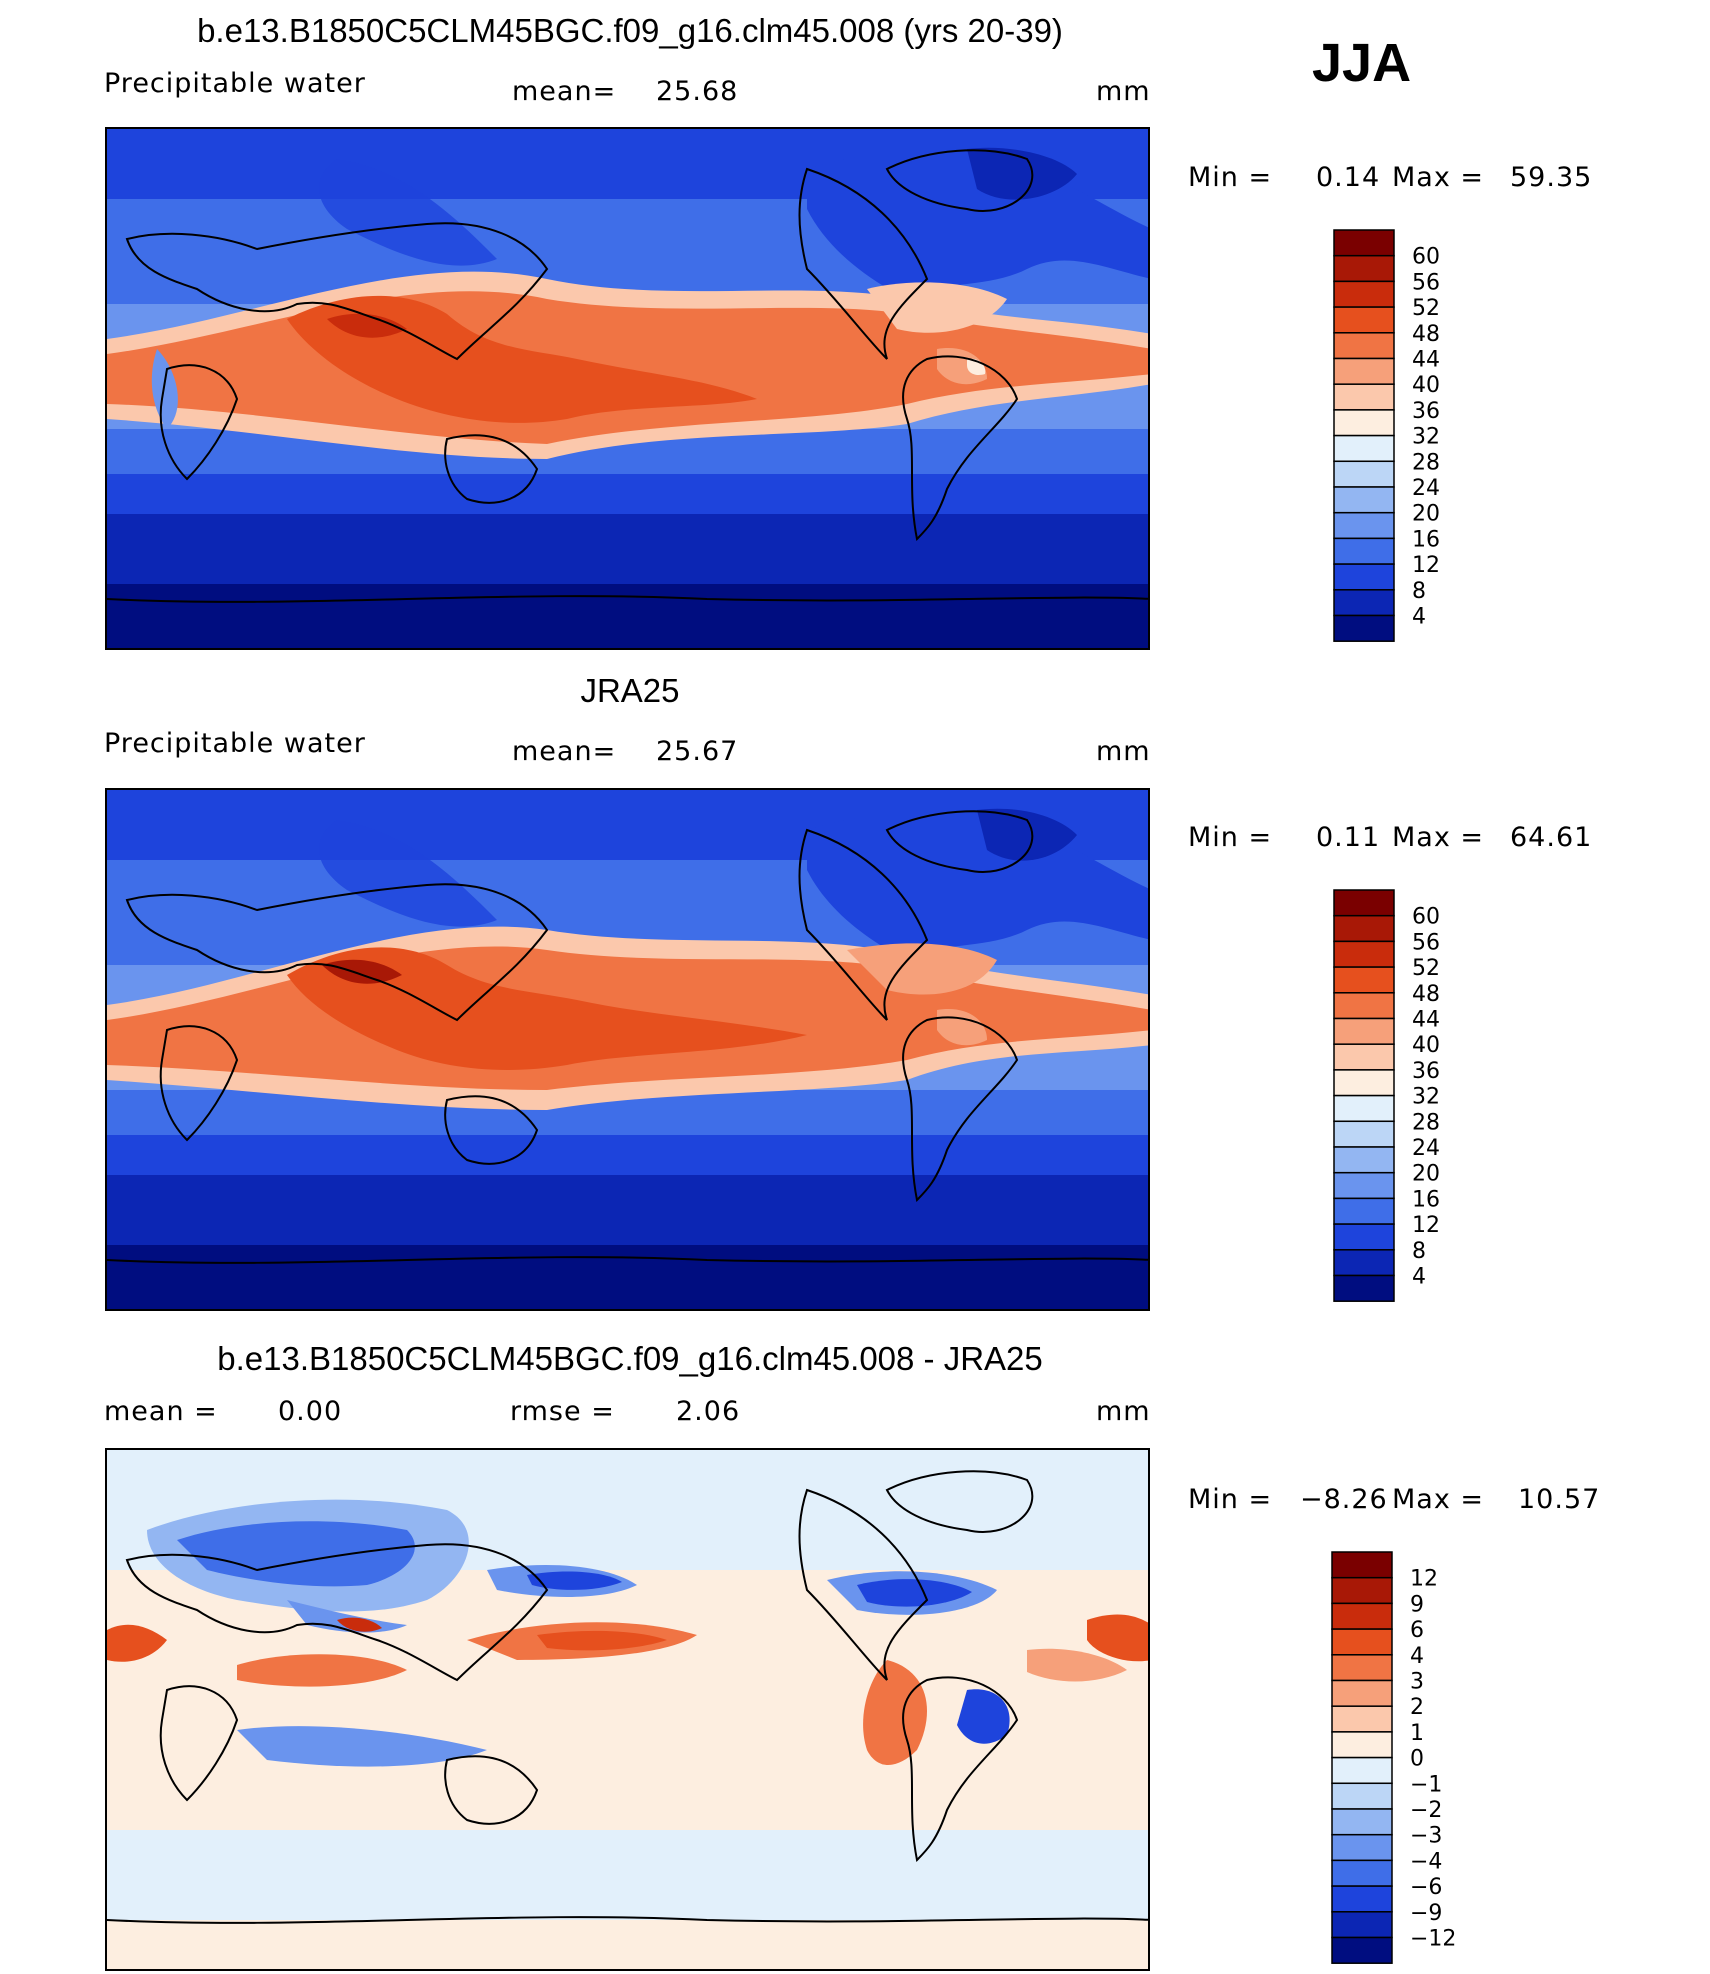  Describe the element at coordinates (1426, 1913) in the screenshot. I see `colorbar-label: −9` at that location.